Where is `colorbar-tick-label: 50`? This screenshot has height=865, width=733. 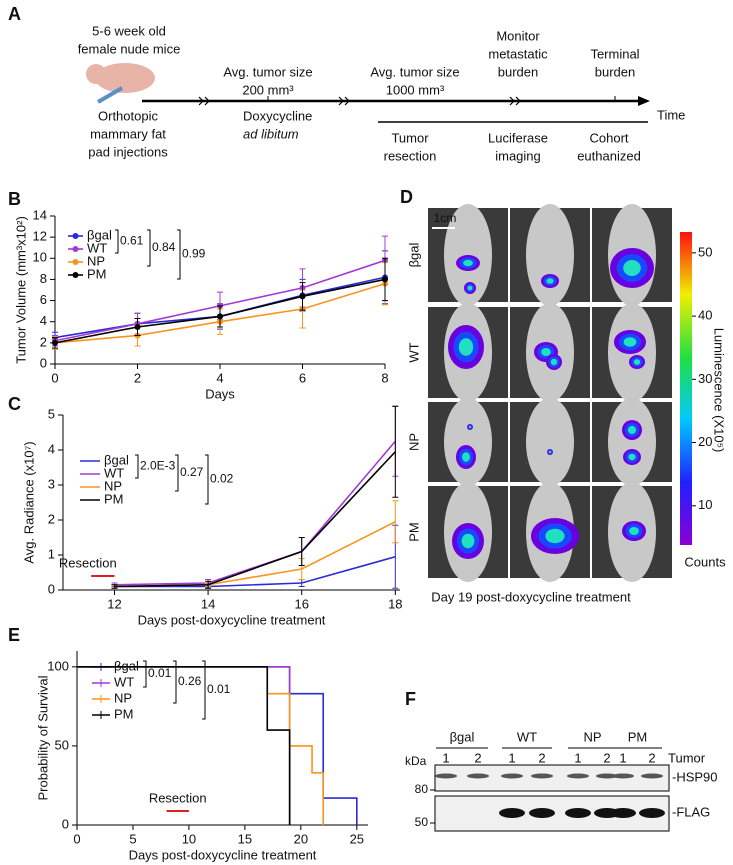
colorbar-tick-label: 50 is located at coordinates (705, 251).